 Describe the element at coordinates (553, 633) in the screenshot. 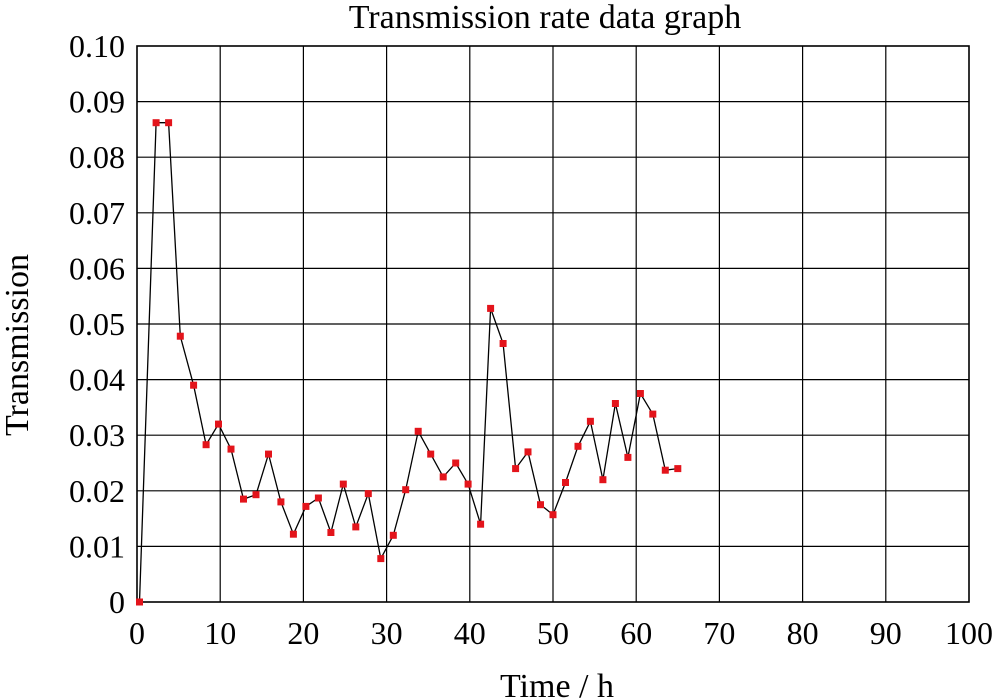

I see `x-tick-label: 50` at that location.